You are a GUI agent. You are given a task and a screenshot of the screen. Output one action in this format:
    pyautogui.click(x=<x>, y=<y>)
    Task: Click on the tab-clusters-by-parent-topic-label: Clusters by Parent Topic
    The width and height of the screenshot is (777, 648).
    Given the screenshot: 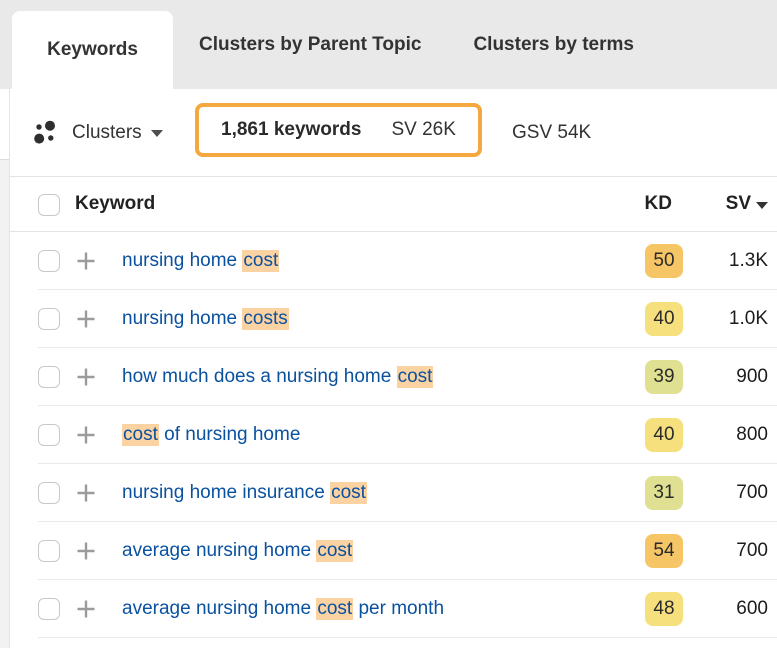 What is the action you would take?
    pyautogui.click(x=310, y=44)
    